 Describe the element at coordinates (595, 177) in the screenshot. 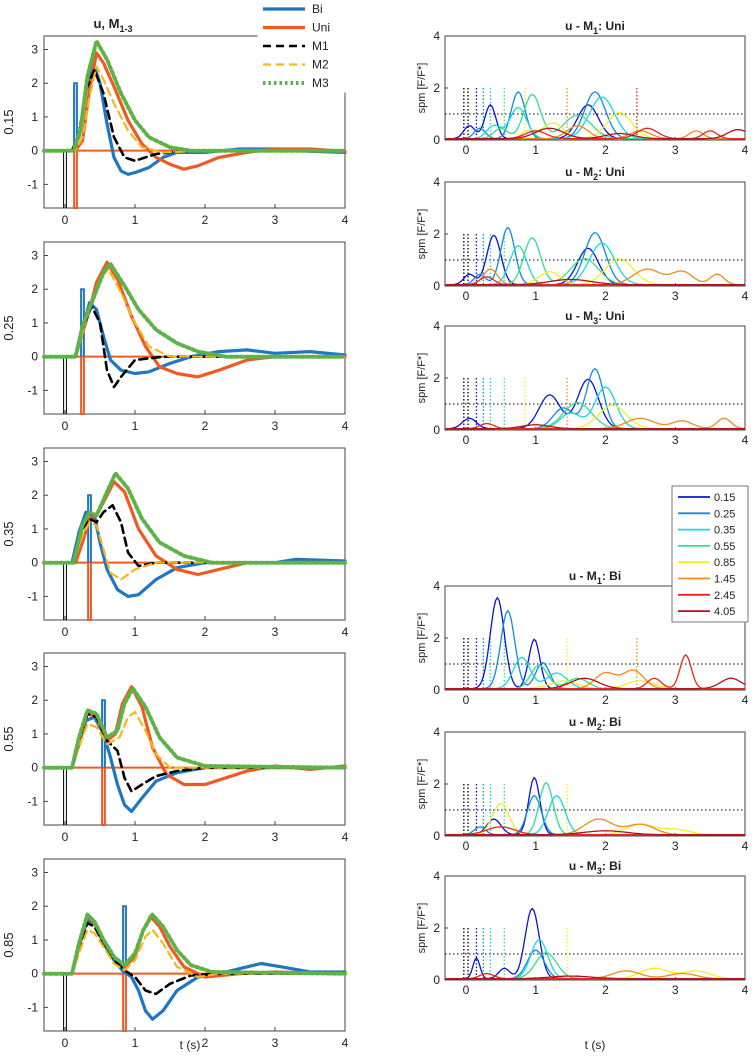

I see `panel-title-subscript: 2` at that location.